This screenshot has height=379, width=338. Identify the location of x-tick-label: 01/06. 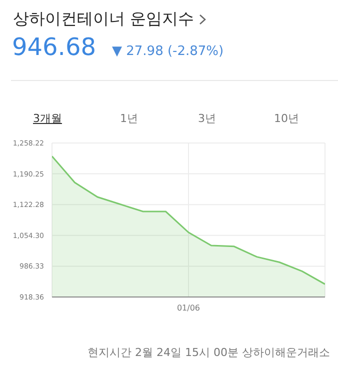
(188, 308).